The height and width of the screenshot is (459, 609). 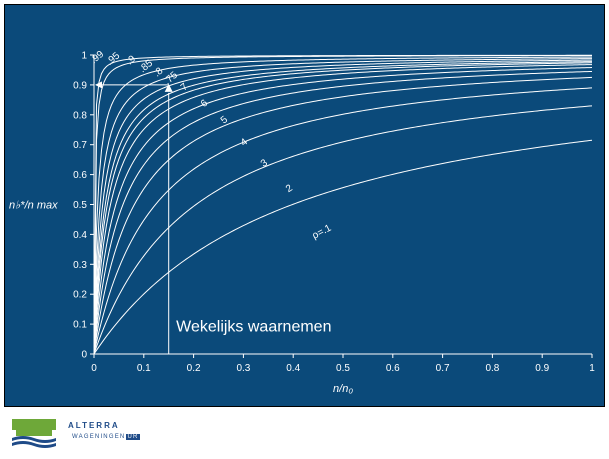 What do you see at coordinates (84, 56) in the screenshot?
I see `y-tick-label: 1` at bounding box center [84, 56].